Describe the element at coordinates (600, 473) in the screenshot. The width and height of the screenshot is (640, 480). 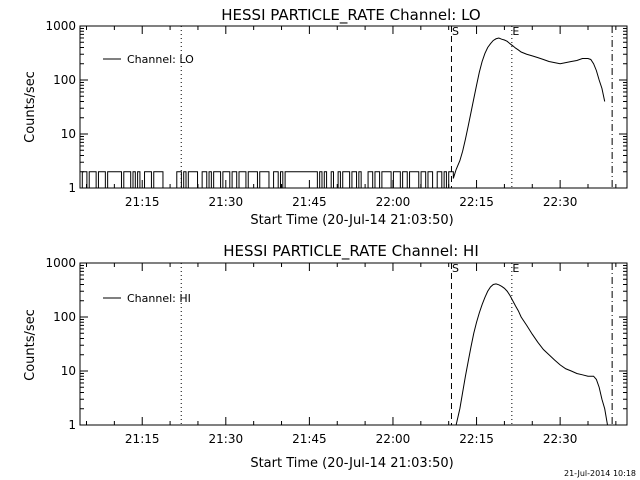
I see `footer-timestamp: 21-Jul-2014 10:18` at that location.